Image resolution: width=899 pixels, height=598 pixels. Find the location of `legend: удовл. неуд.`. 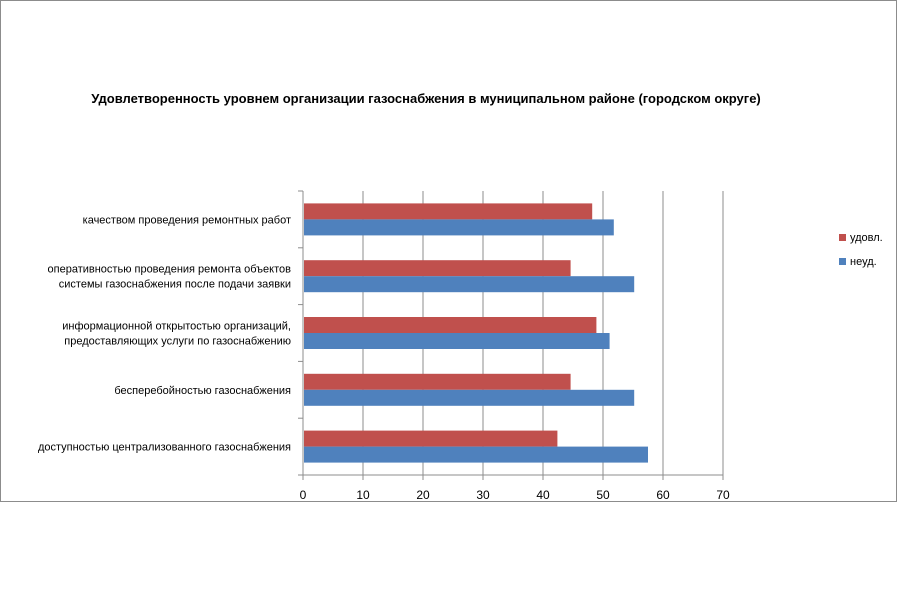

legend: удовл. неуд. is located at coordinates (861, 250).